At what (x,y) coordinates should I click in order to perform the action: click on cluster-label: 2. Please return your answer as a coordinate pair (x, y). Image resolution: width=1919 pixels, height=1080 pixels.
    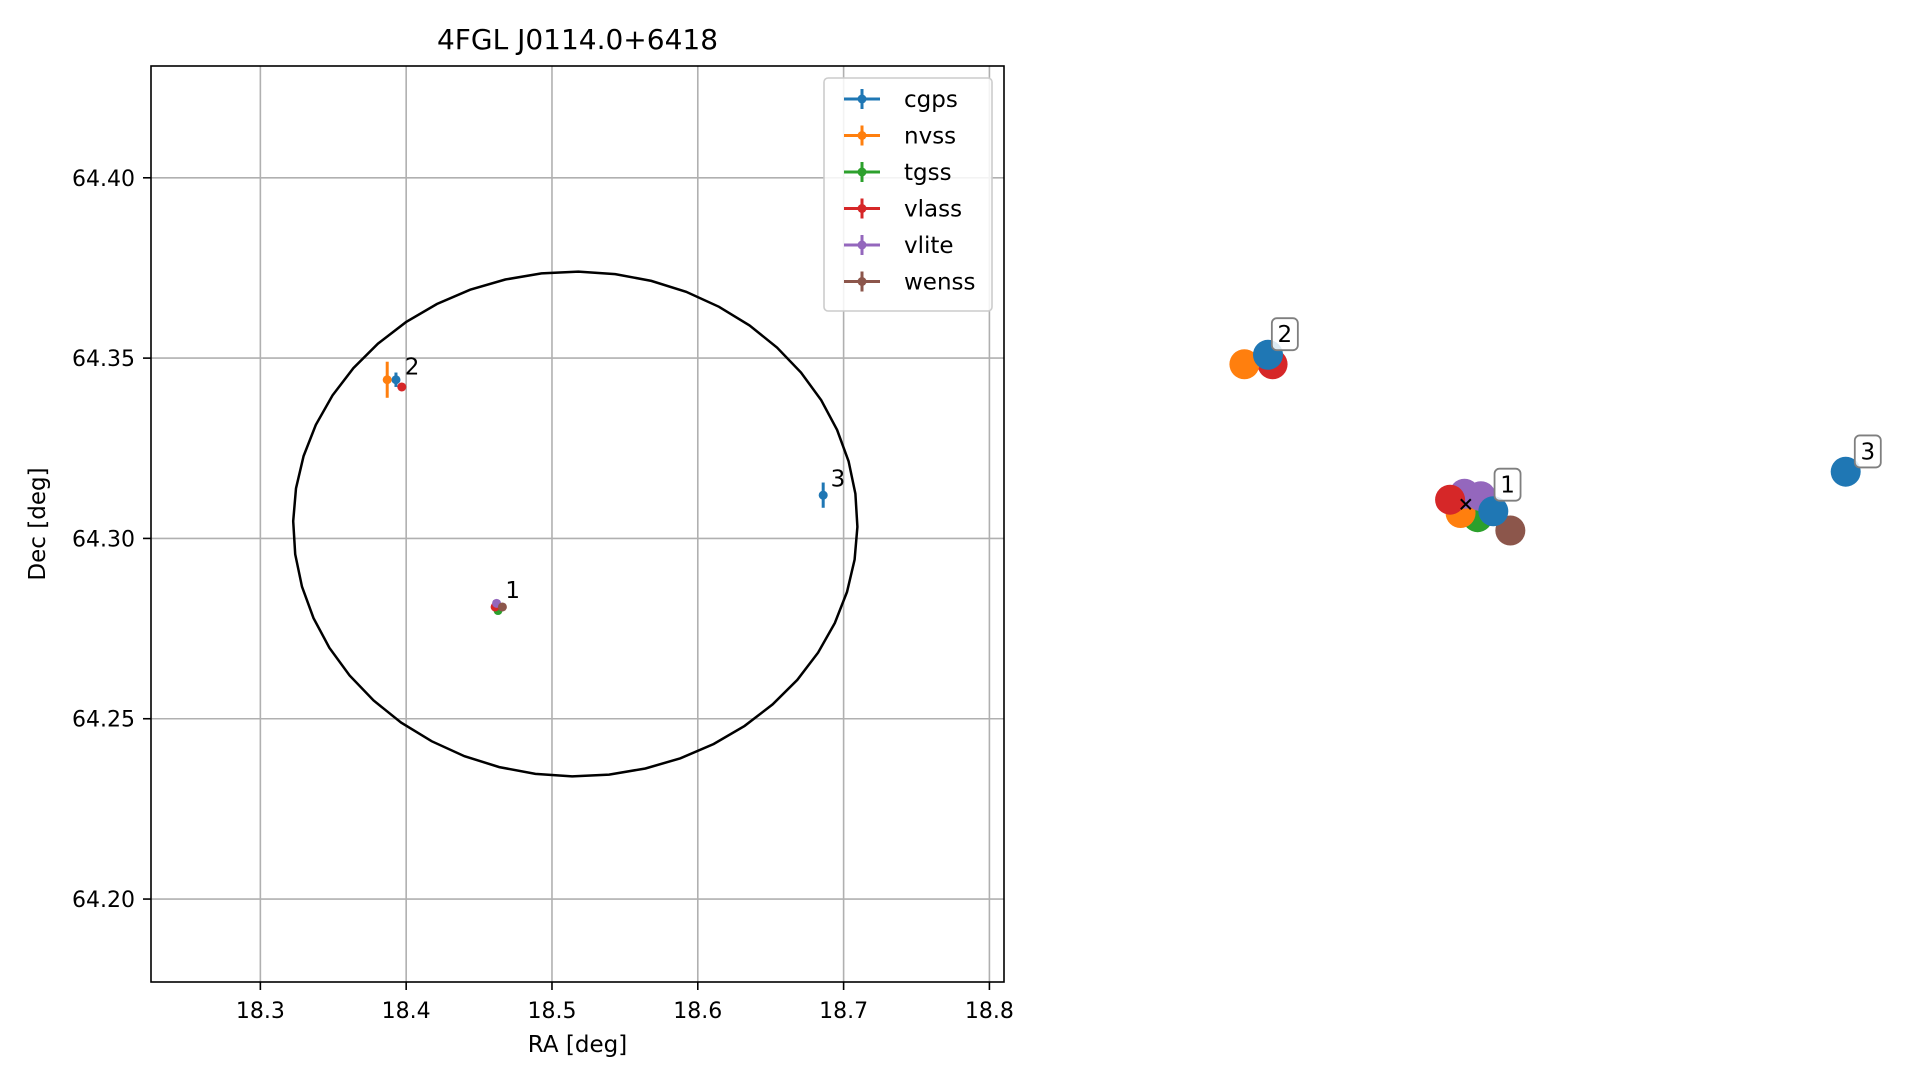
    Looking at the image, I should click on (1284, 334).